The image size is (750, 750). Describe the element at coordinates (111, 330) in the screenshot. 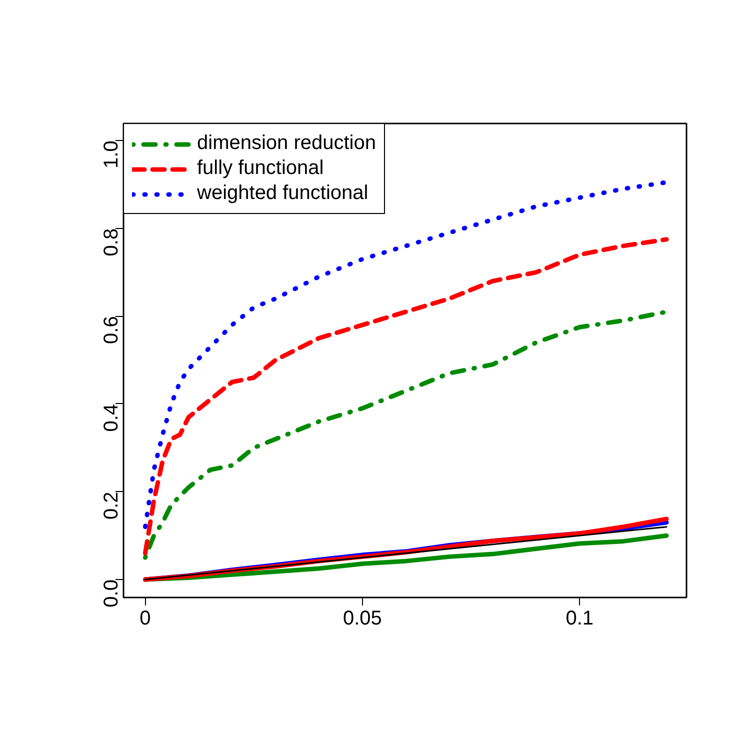

I see `y-tick-label: 0.6` at that location.